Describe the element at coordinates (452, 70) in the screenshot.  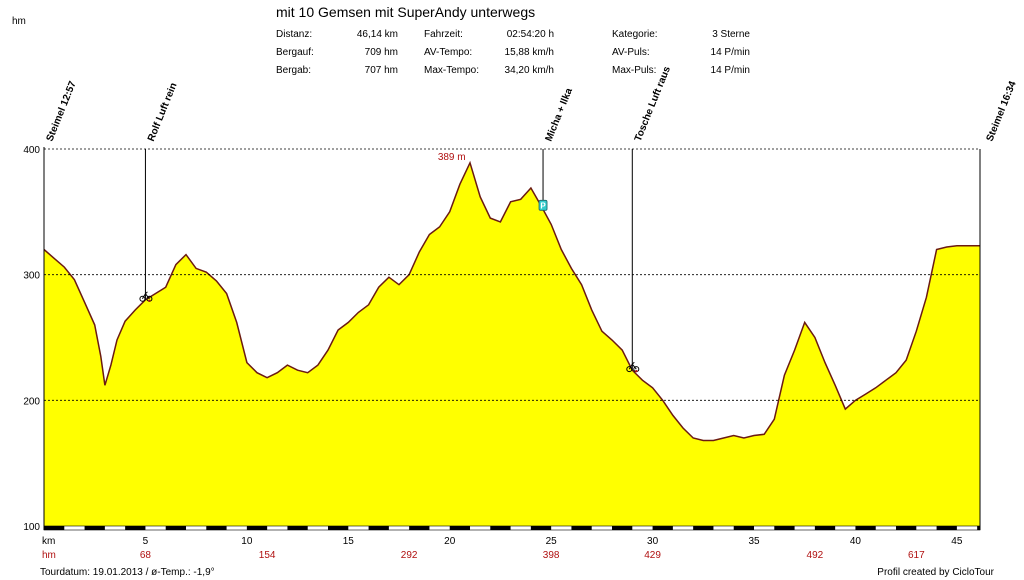
I see `stat-label-max-tempo: Max-Tempo:` at that location.